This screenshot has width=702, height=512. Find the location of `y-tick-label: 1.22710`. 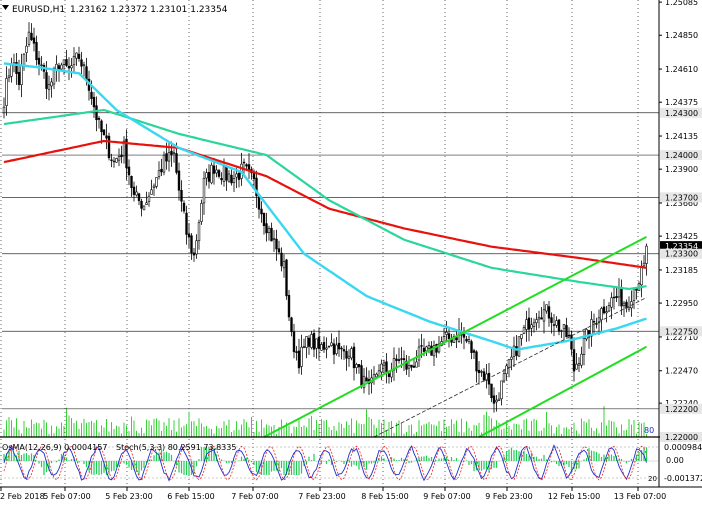

y-tick-label: 1.22710 is located at coordinates (681, 337).